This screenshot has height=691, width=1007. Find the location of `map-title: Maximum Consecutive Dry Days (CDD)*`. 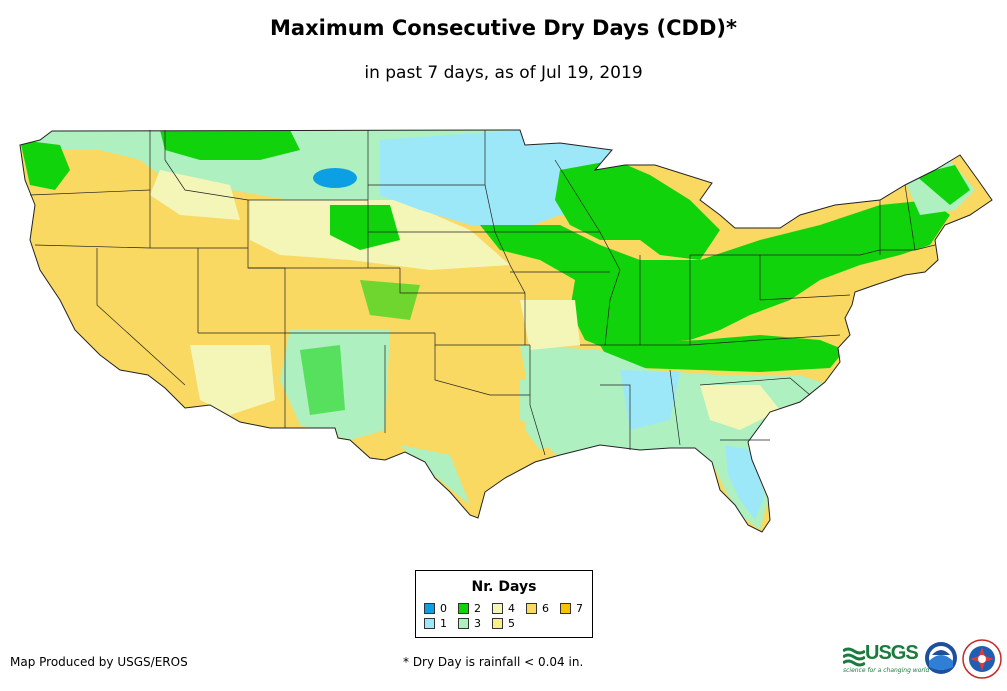

map-title: Maximum Consecutive Dry Days (CDD)* is located at coordinates (503, 28).